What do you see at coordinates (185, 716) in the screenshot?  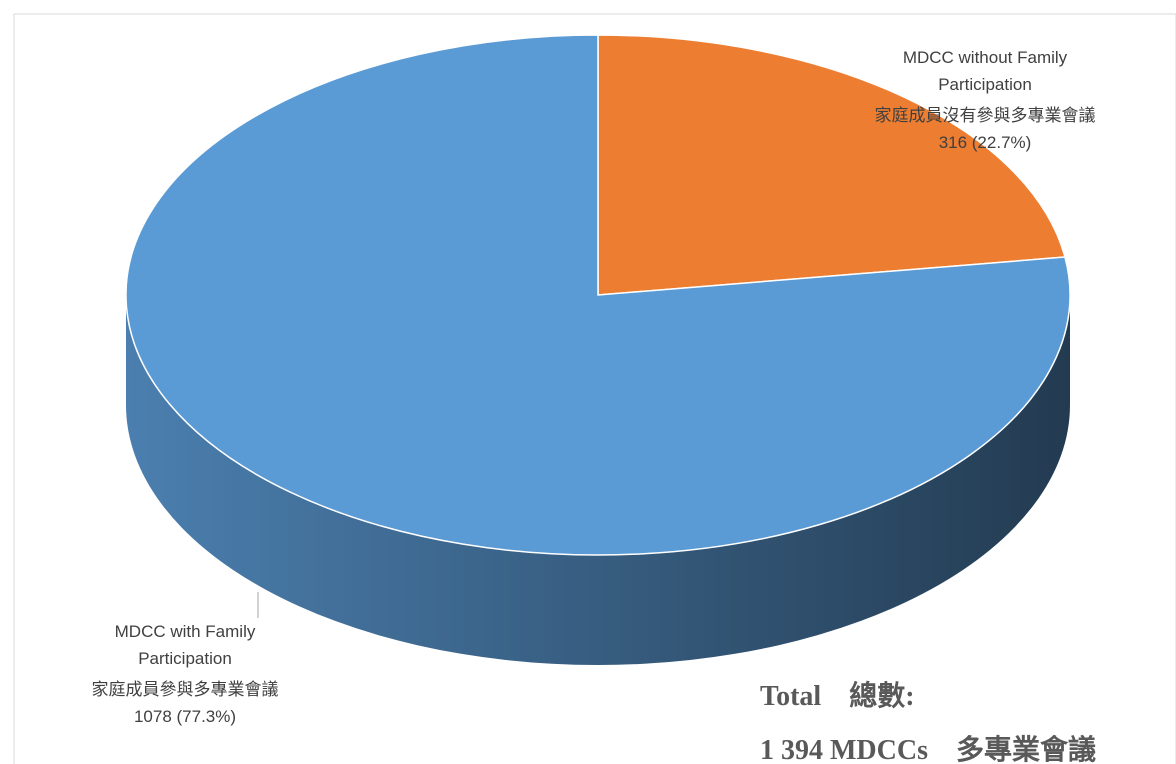 I see `value-label: 1078 (77.3%)` at bounding box center [185, 716].